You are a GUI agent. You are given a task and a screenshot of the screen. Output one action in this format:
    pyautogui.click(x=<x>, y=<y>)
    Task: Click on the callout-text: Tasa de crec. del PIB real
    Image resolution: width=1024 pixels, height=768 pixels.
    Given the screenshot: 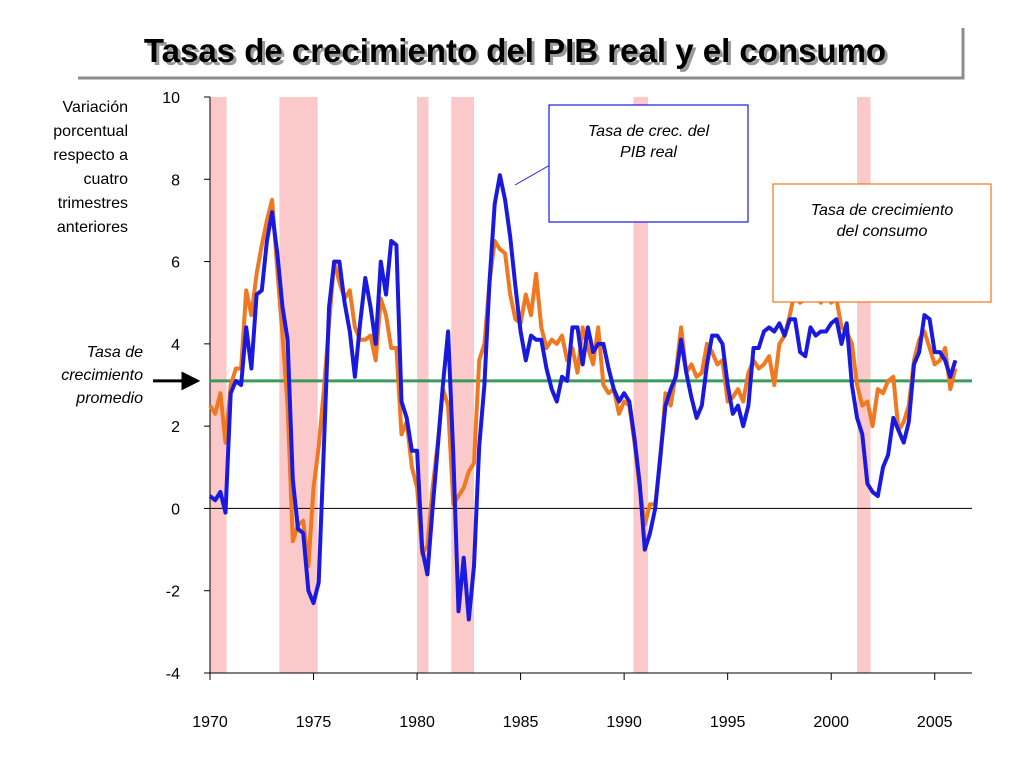 What is the action you would take?
    pyautogui.click(x=649, y=142)
    